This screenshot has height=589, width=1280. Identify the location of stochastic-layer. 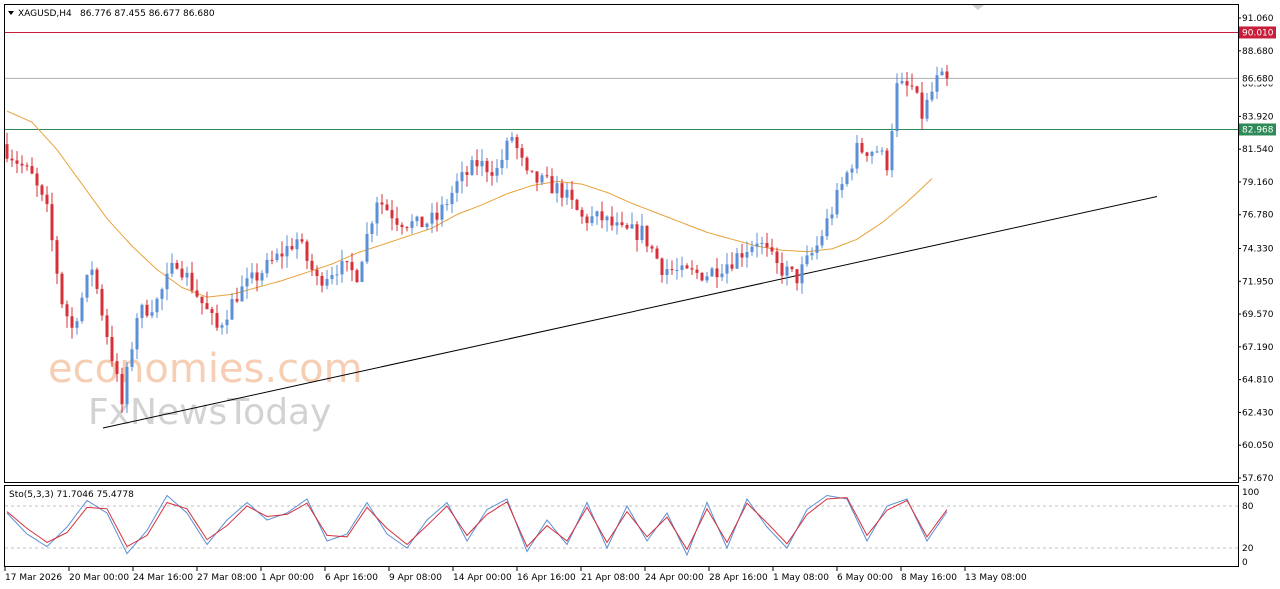
(621, 525).